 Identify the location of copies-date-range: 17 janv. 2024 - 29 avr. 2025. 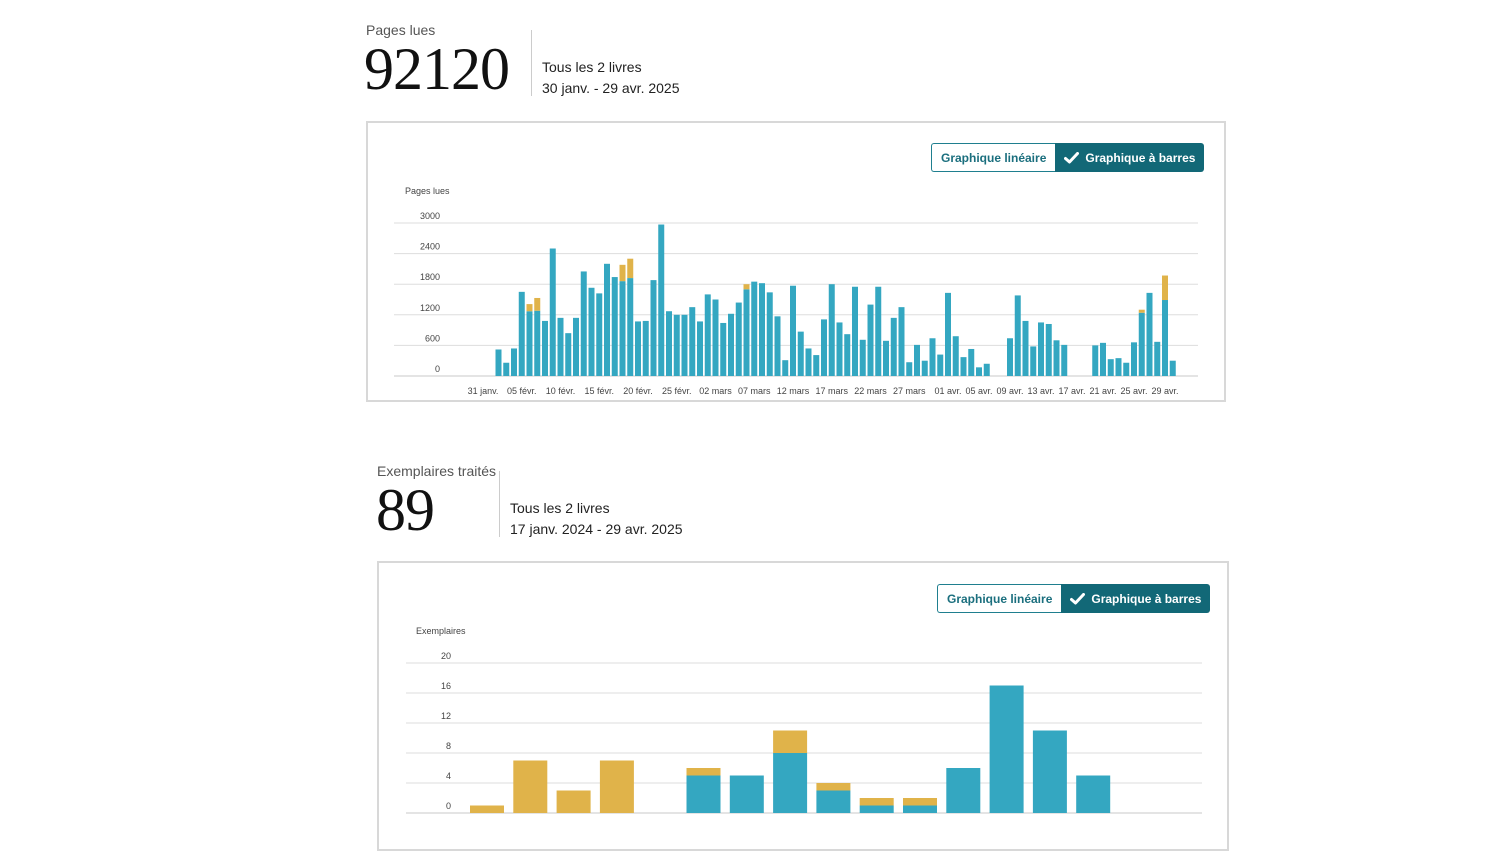
(596, 529).